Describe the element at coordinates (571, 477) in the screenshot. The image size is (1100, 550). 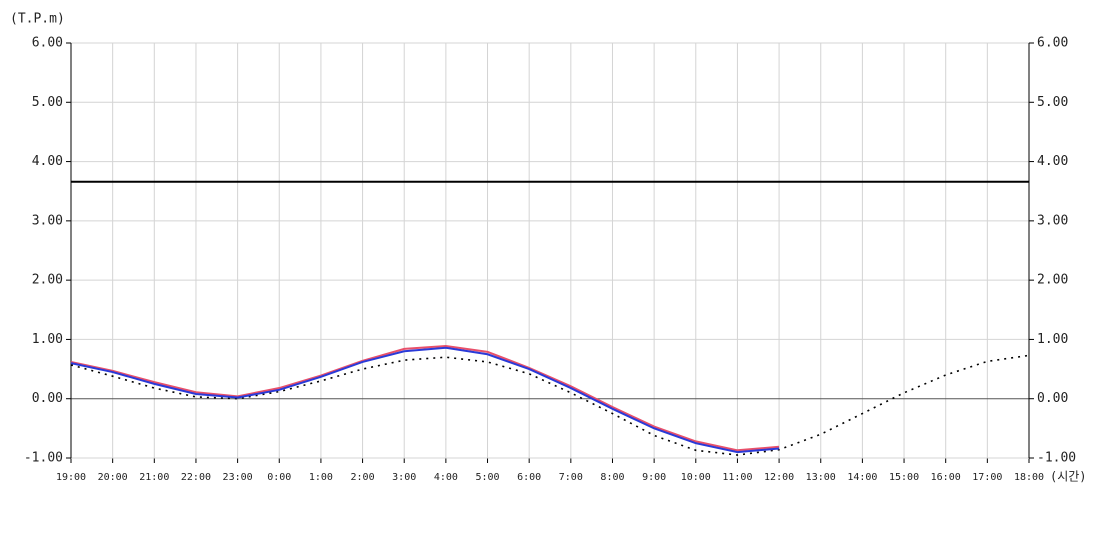
I see `x-tick-label: 7:00` at that location.